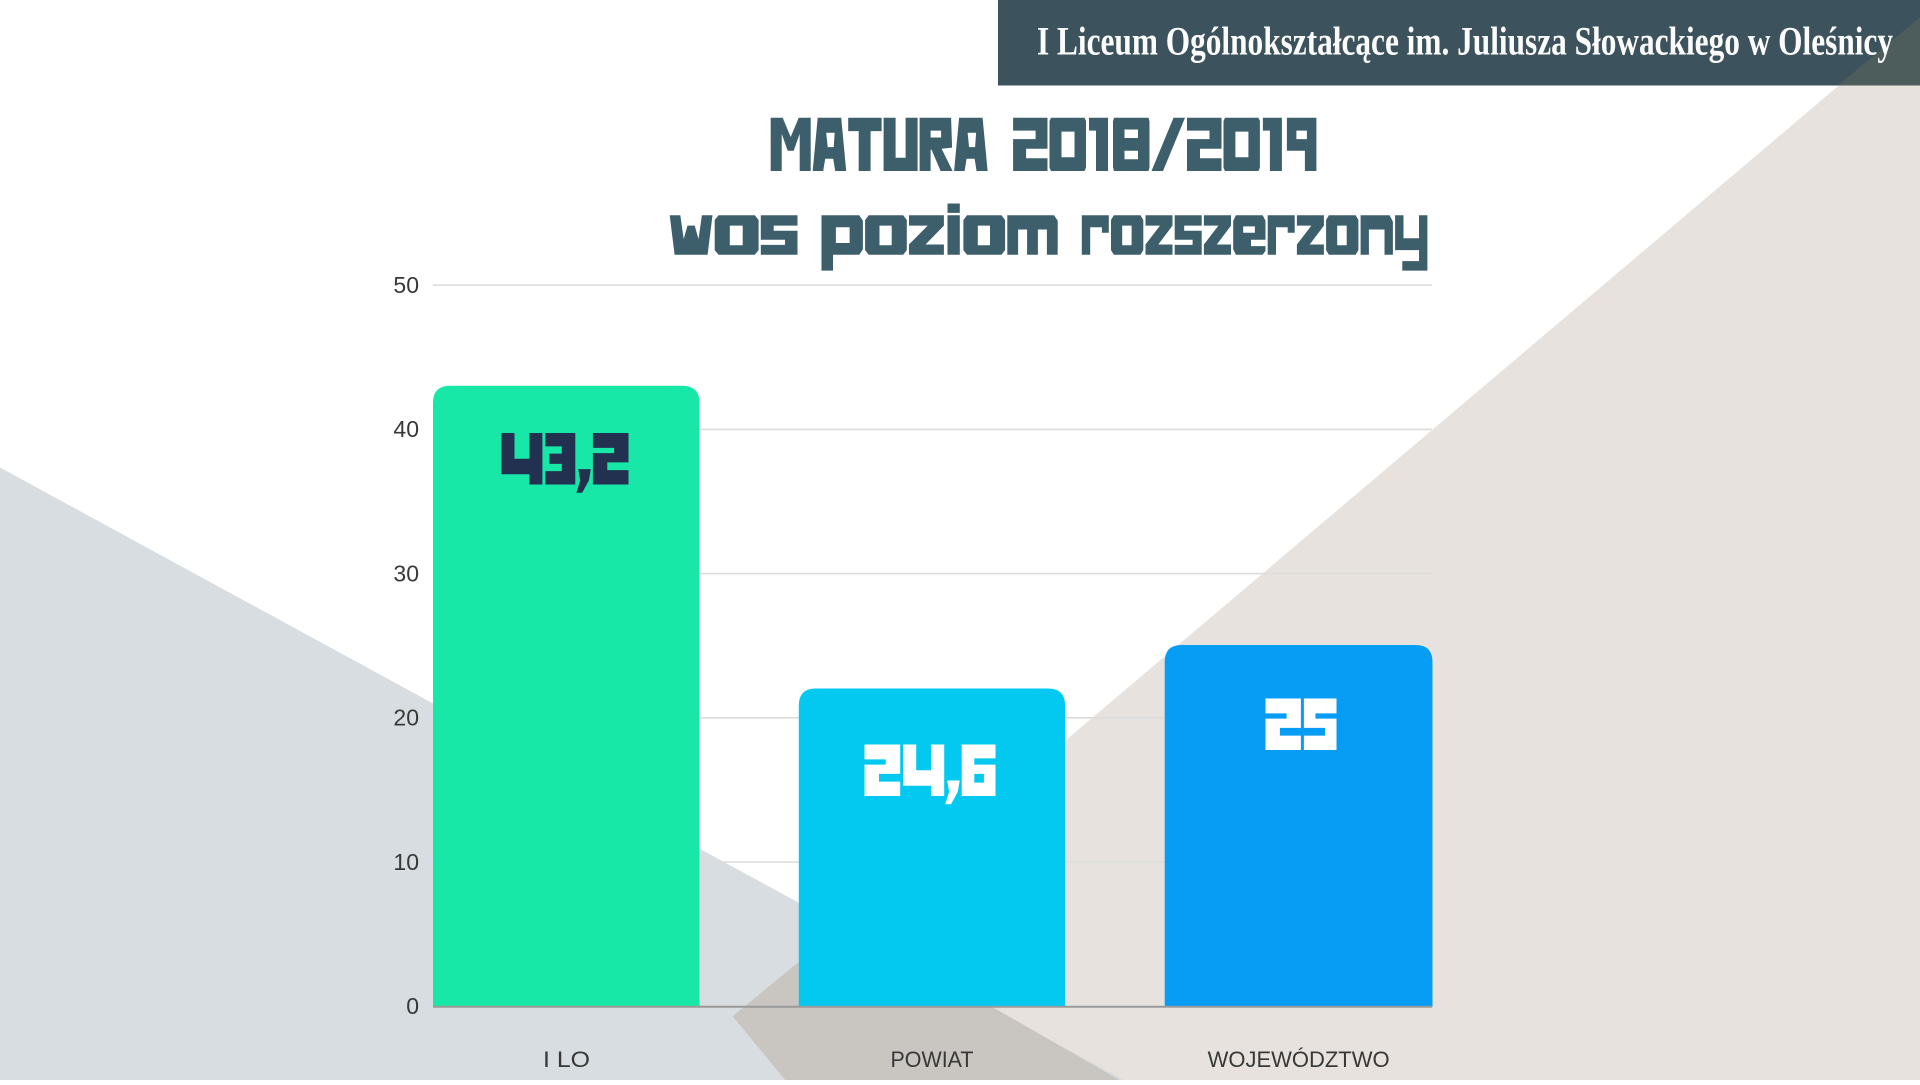 The height and width of the screenshot is (1085, 1920). What do you see at coordinates (406, 429) in the screenshot?
I see `svg-text: 40` at bounding box center [406, 429].